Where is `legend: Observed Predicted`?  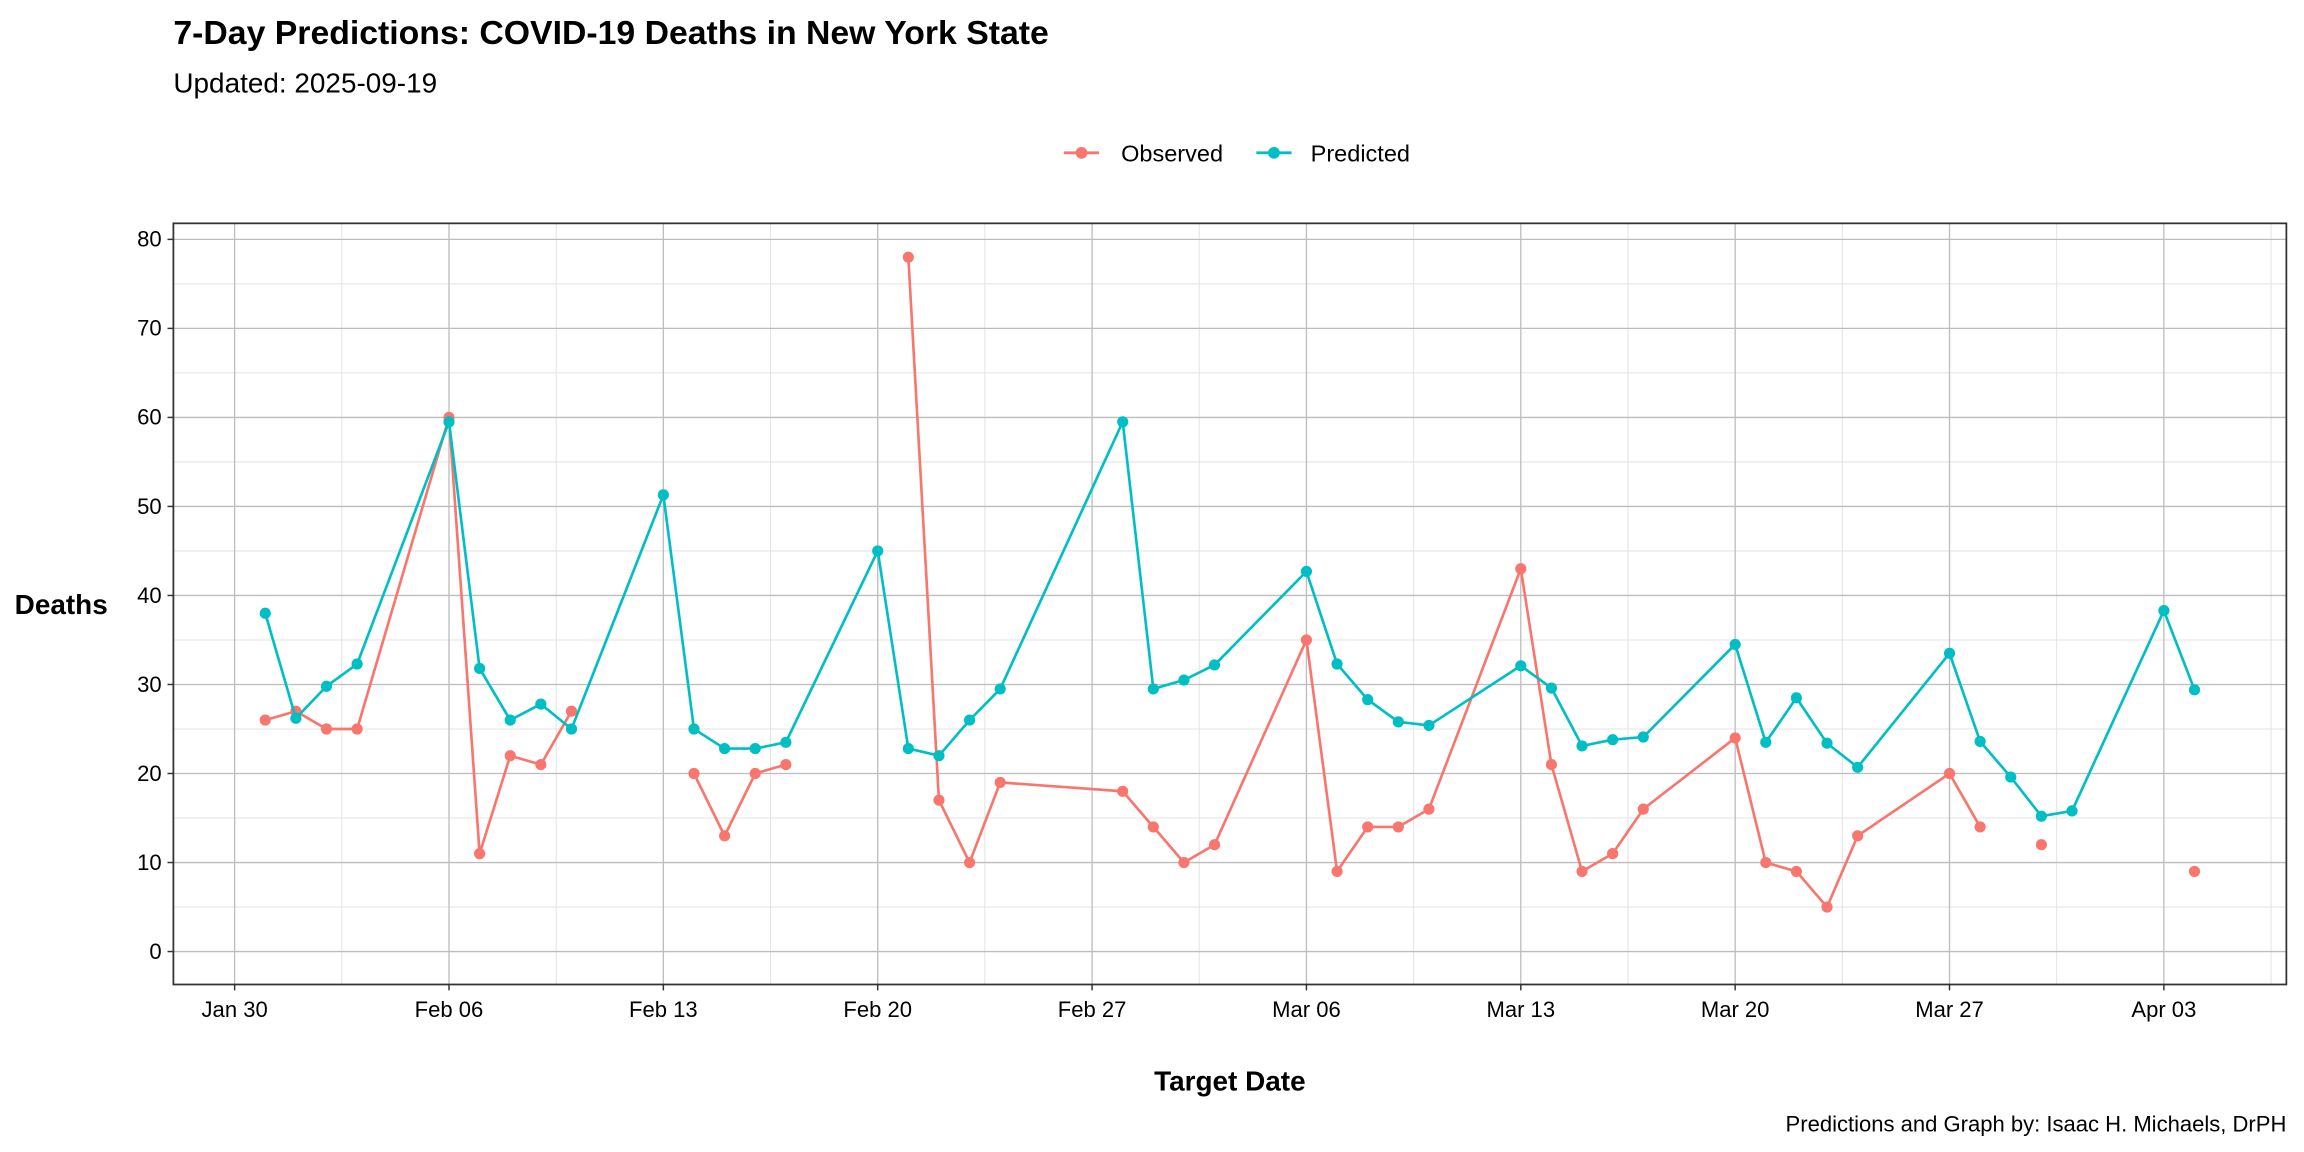 legend: Observed Predicted is located at coordinates (1236, 154).